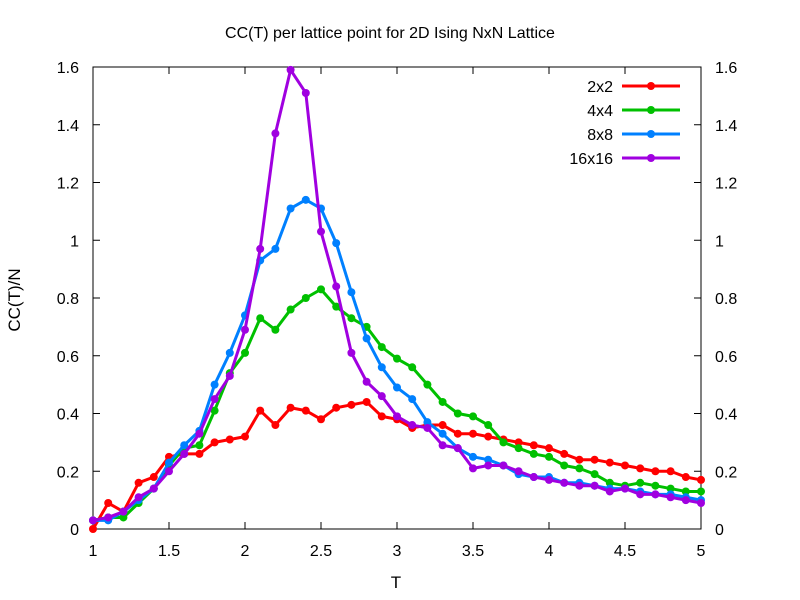 Image resolution: width=800 pixels, height=600 pixels. I want to click on y-tick-label-right: 1.4, so click(726, 126).